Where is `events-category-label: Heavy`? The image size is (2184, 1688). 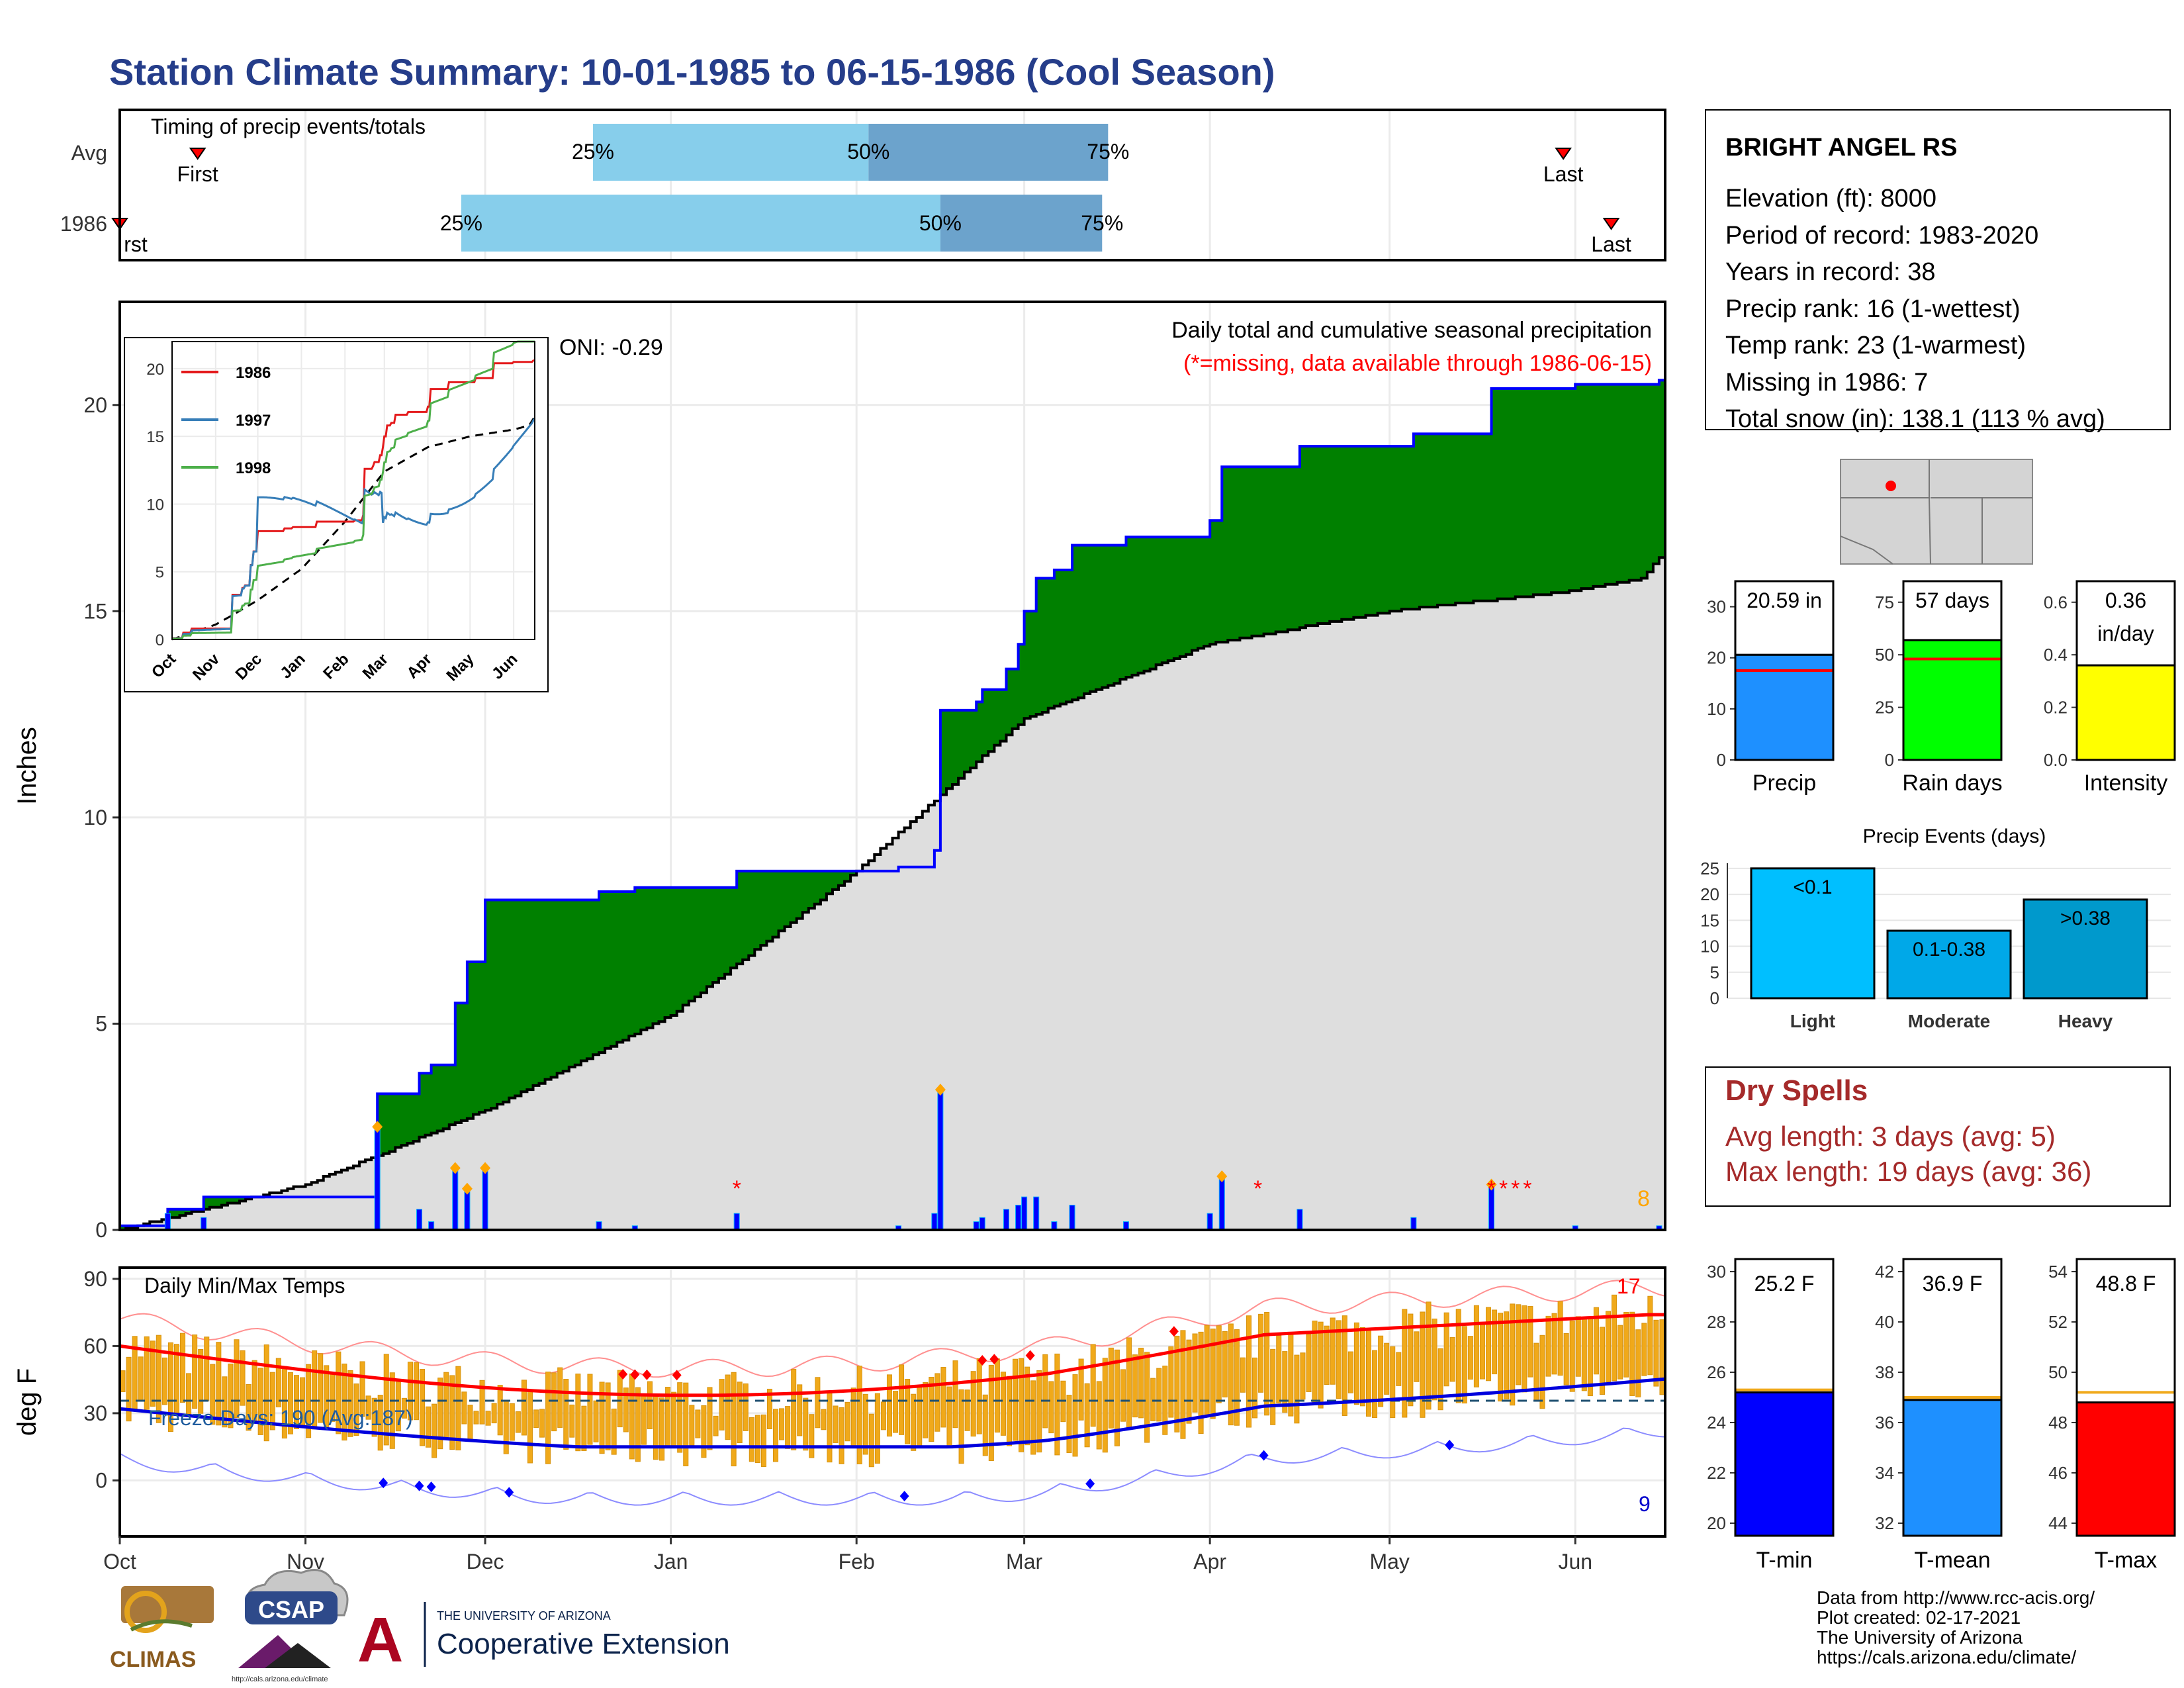 events-category-label: Heavy is located at coordinates (2085, 1021).